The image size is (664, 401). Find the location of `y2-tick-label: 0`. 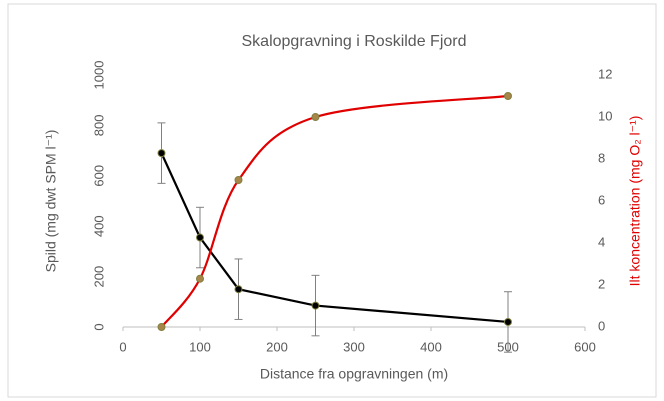

y2-tick-label: 0 is located at coordinates (601, 325).